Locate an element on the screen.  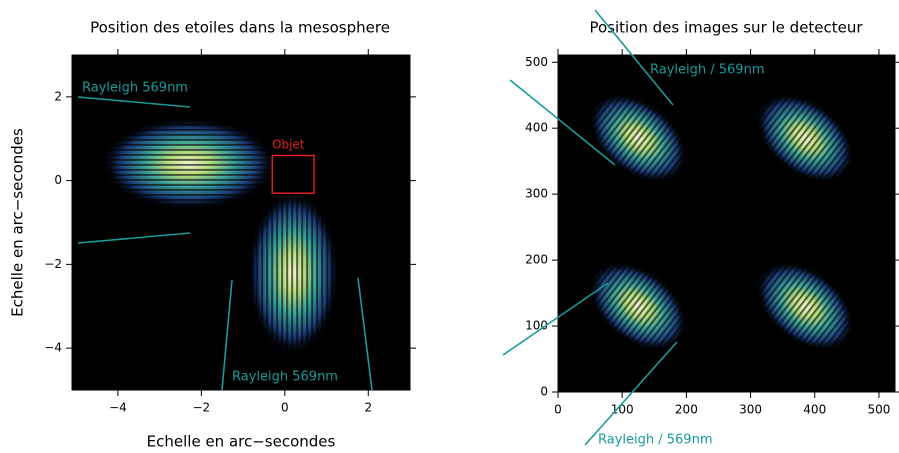
x-axis-label: Echelle en arc−secondes is located at coordinates (241, 442).